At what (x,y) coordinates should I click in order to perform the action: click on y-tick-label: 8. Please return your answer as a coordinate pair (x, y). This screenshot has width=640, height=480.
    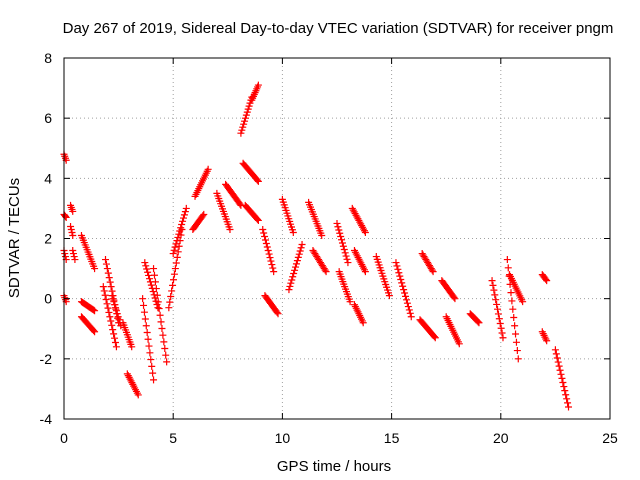
    Looking at the image, I should click on (48, 58).